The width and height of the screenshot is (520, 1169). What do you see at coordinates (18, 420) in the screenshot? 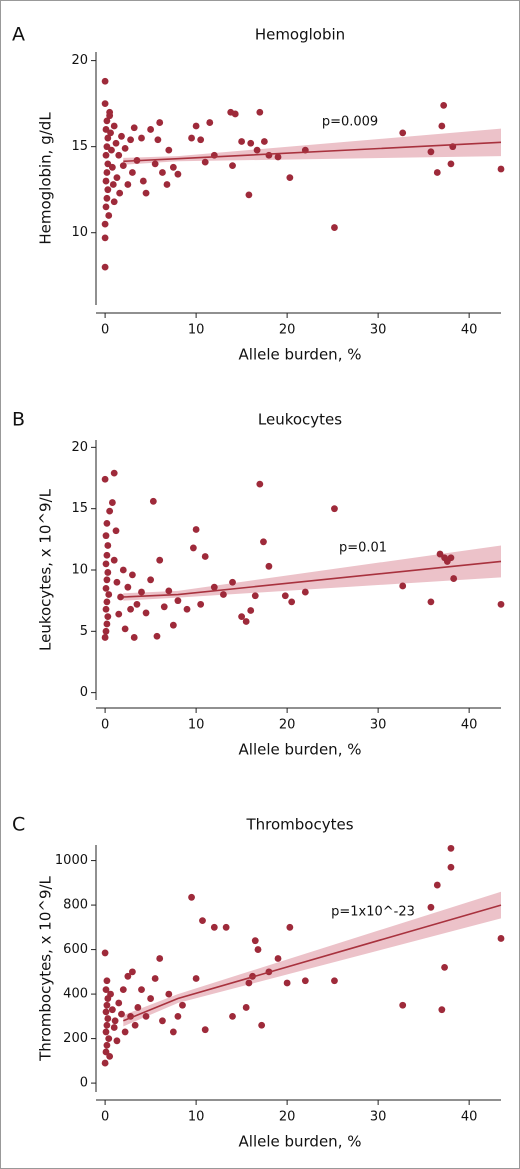
I see `panel-letter: B` at bounding box center [18, 420].